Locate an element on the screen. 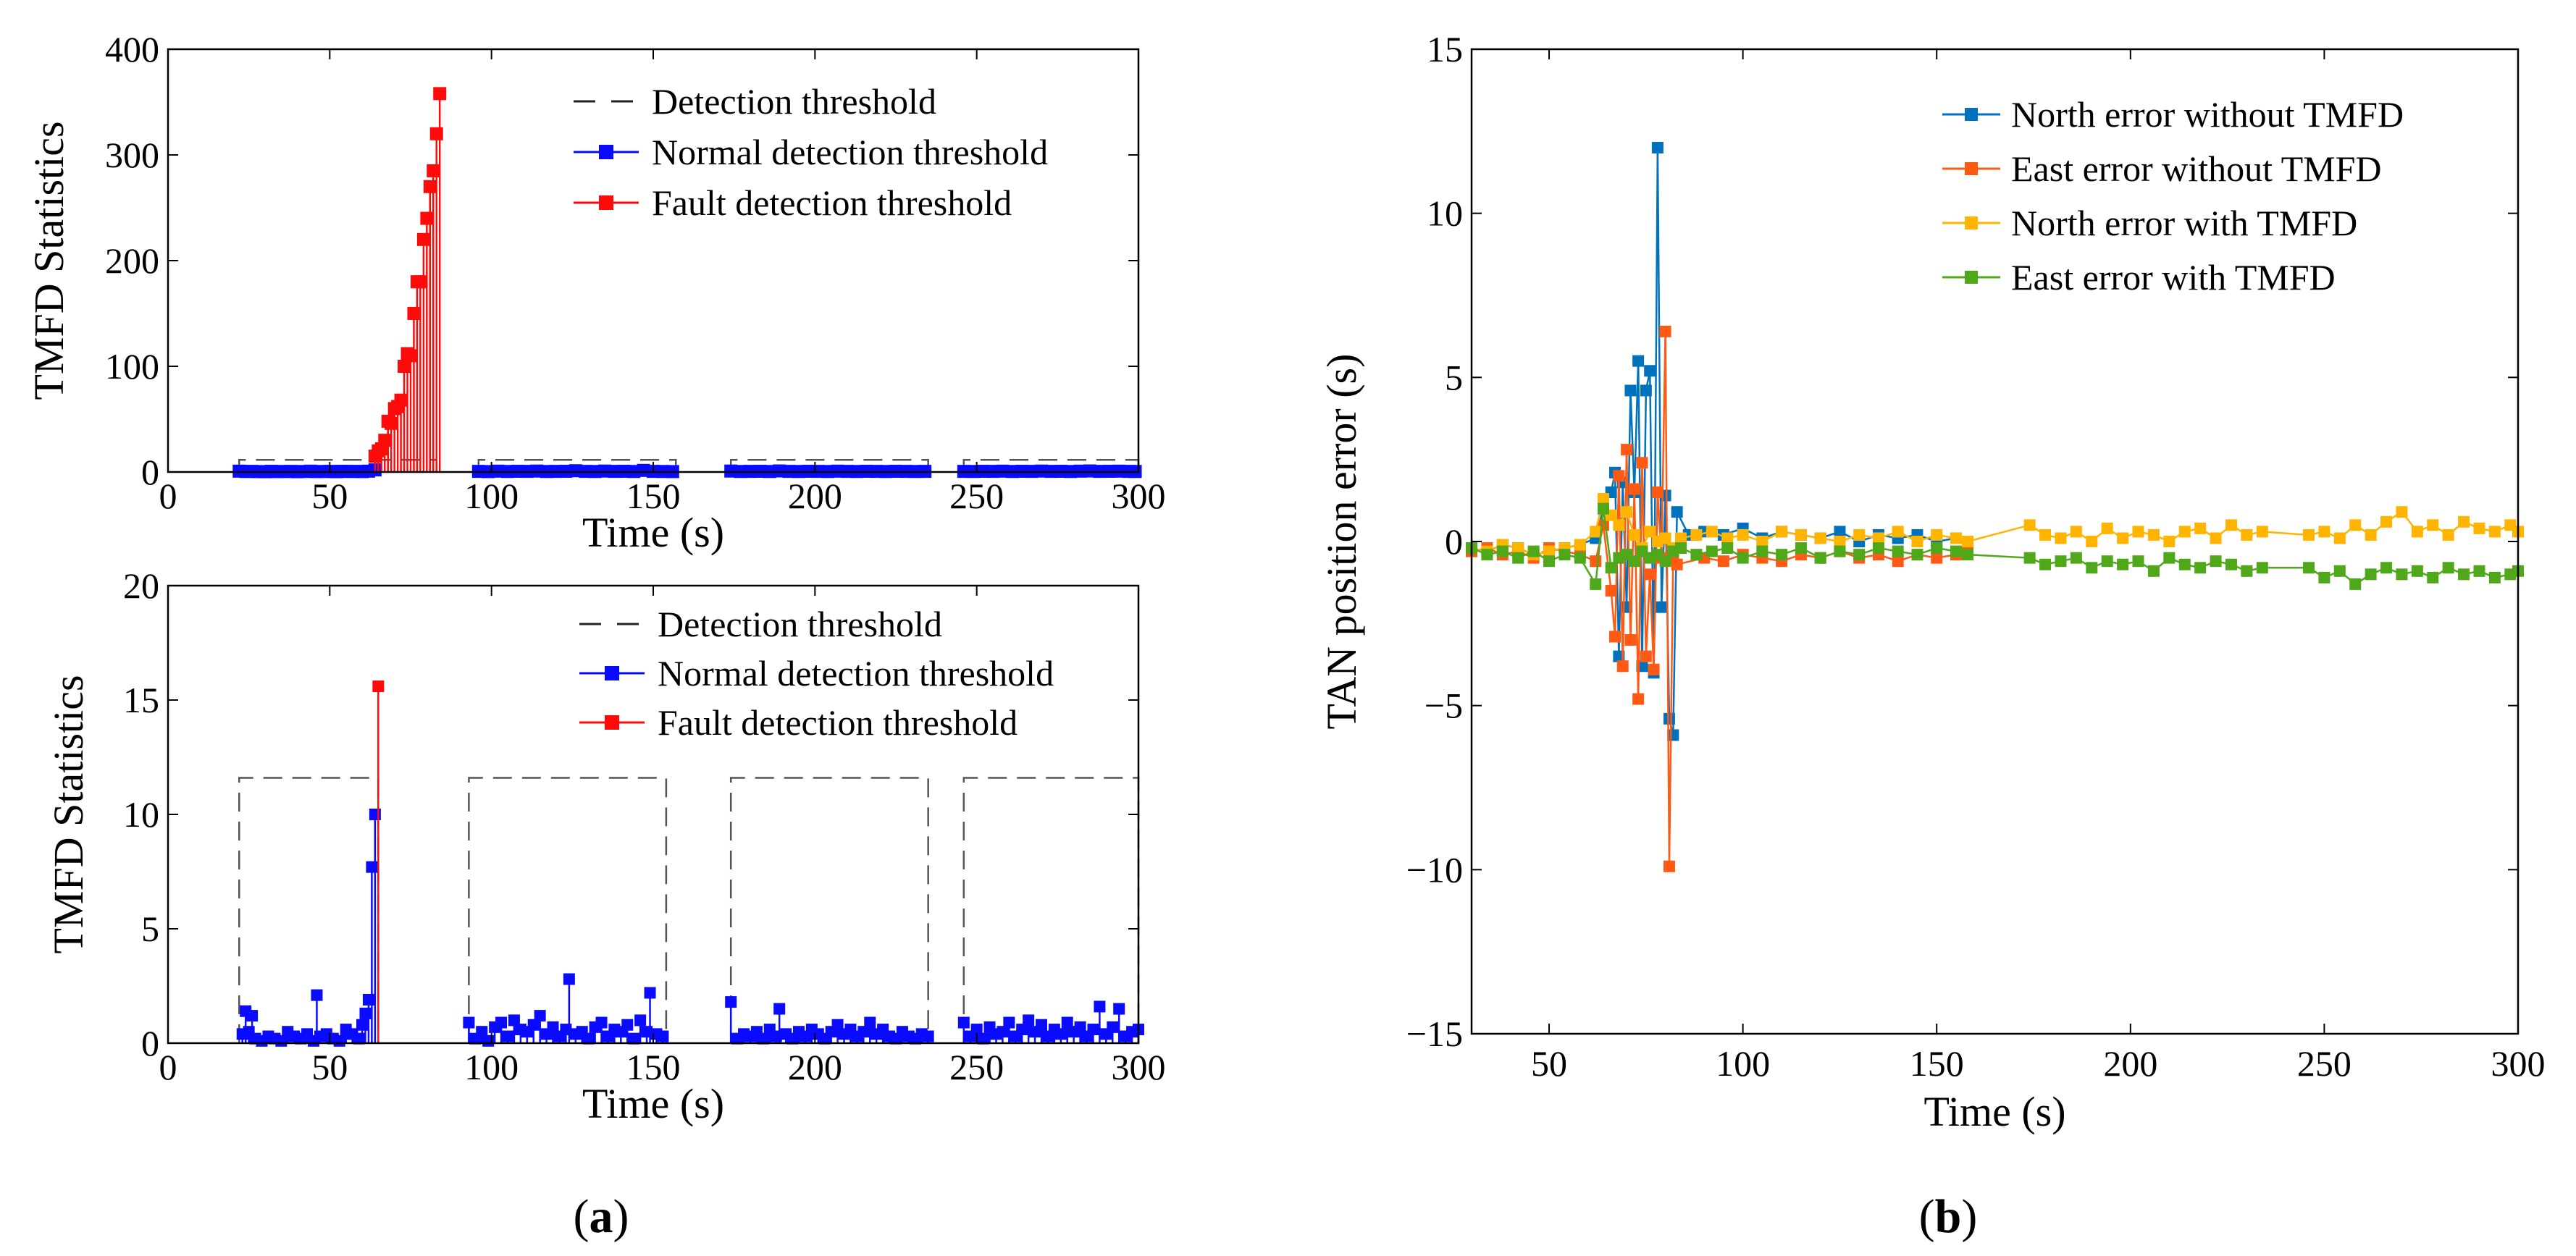 This screenshot has height=1256, width=2576. x-tick-label: 250 is located at coordinates (2324, 1064).